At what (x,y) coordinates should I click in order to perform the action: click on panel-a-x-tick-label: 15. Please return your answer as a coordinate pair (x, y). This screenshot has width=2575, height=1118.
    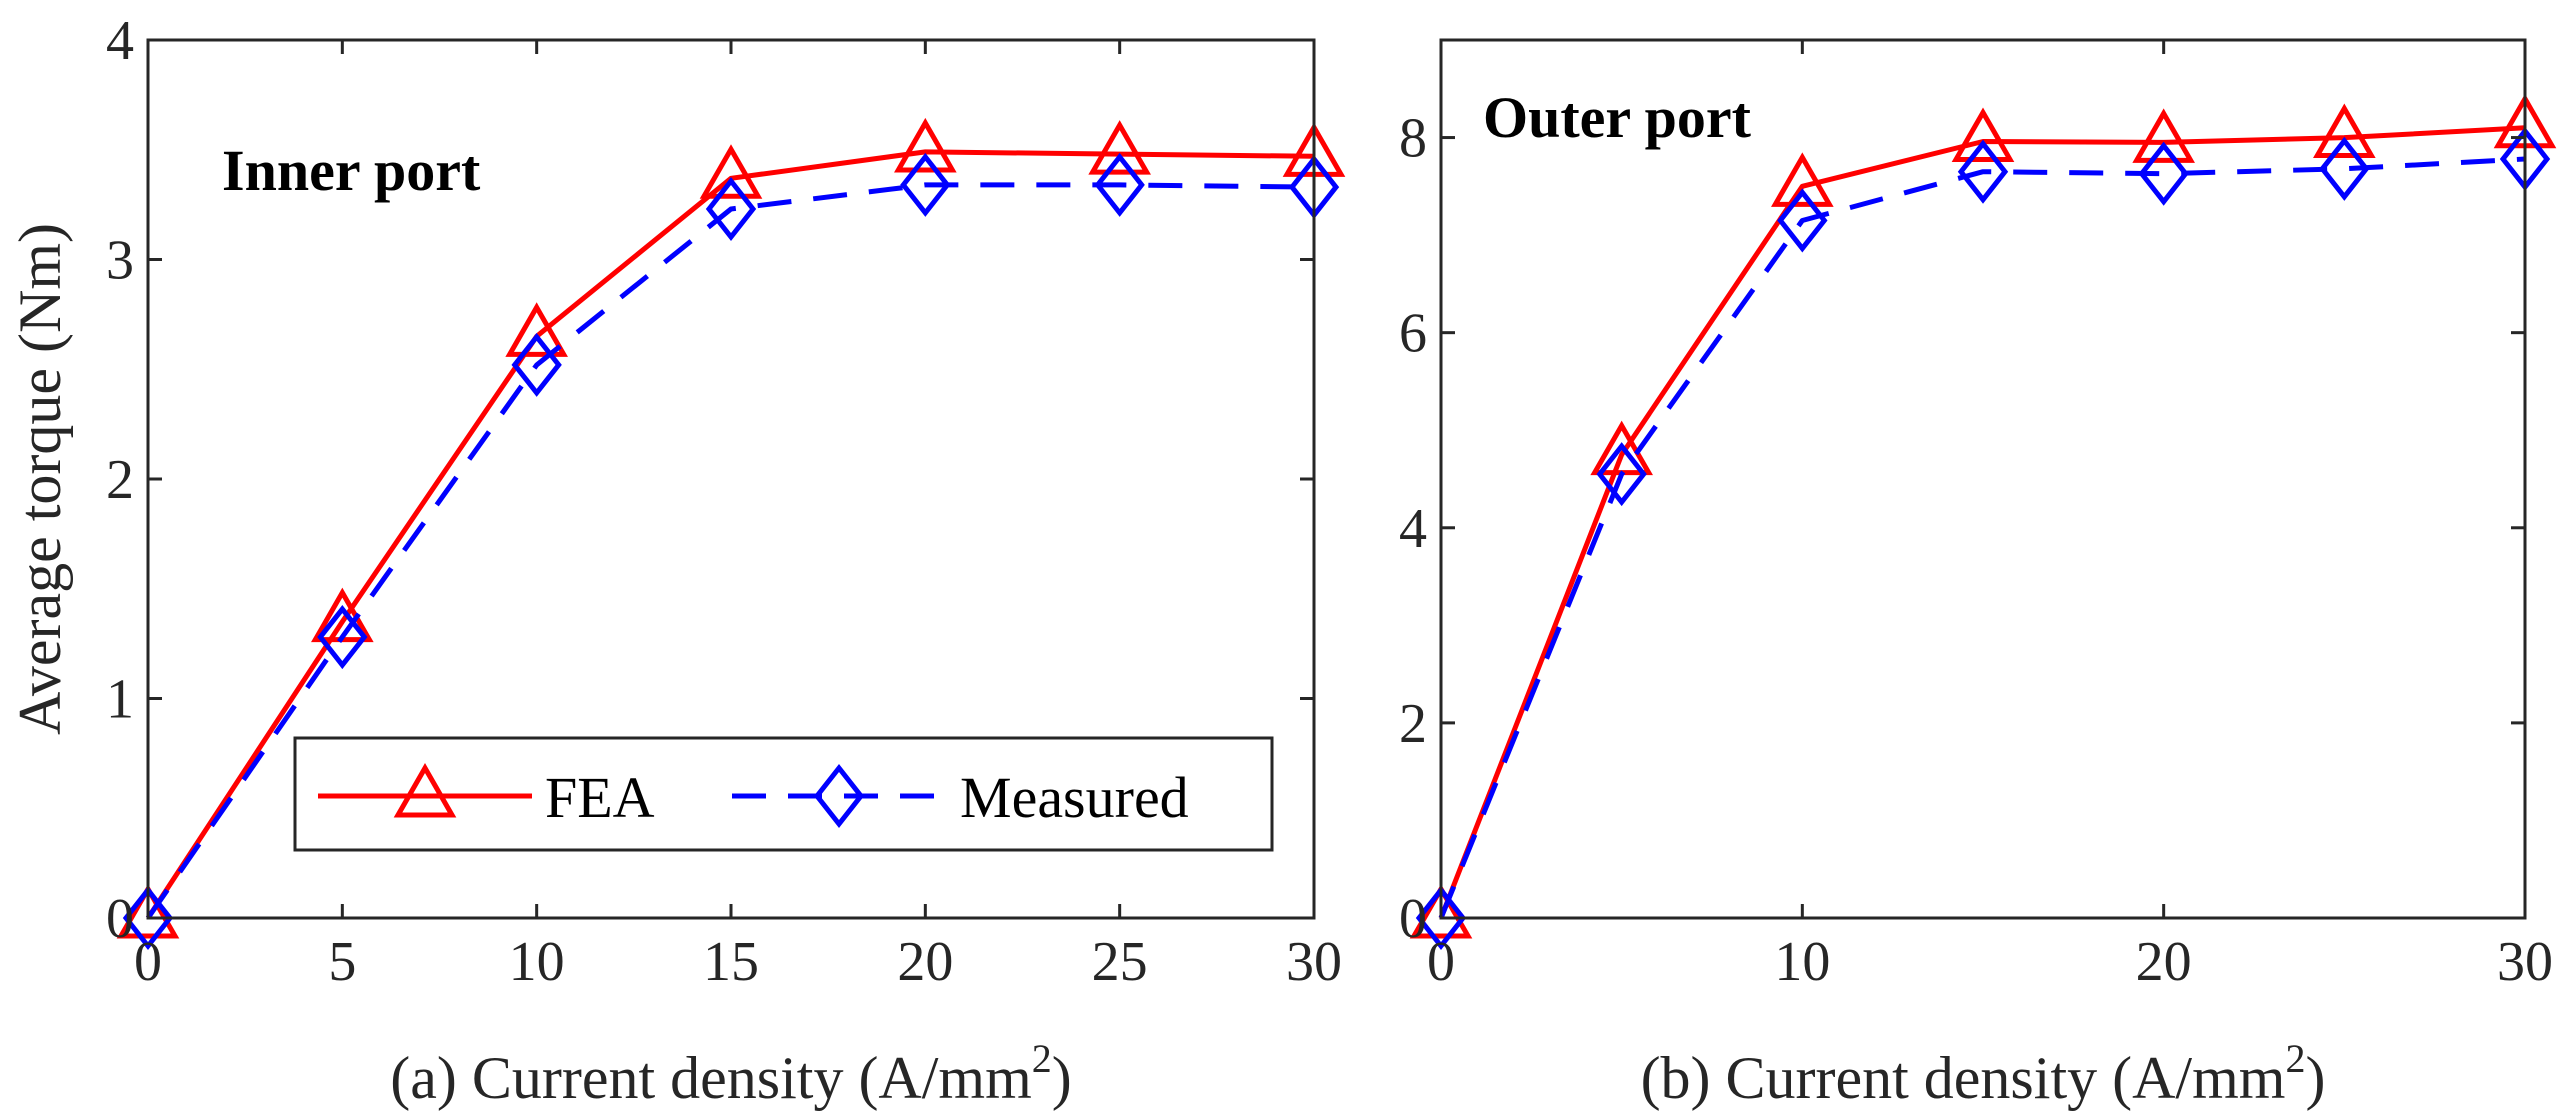
    Looking at the image, I should click on (731, 962).